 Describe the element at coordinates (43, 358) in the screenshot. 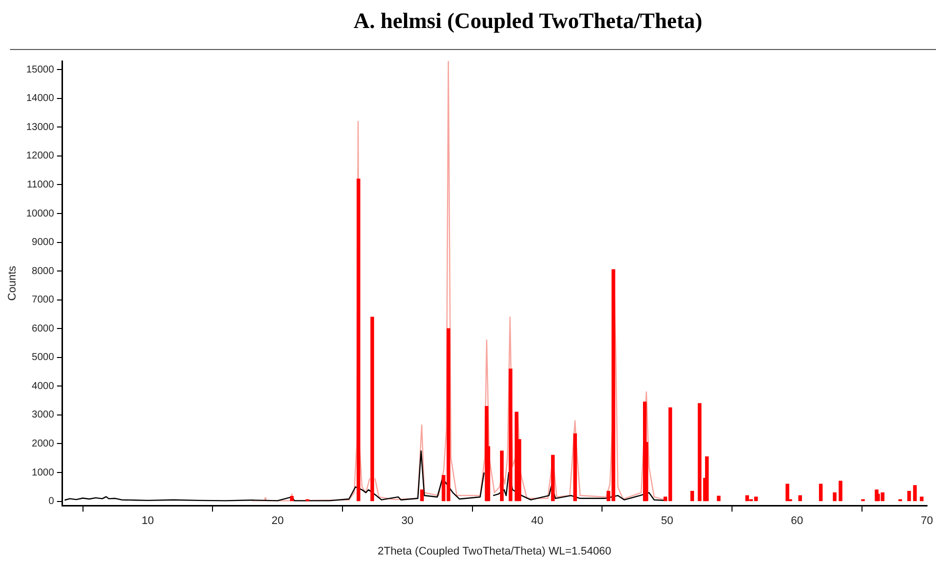

I see `y-tick-label: 5000` at that location.